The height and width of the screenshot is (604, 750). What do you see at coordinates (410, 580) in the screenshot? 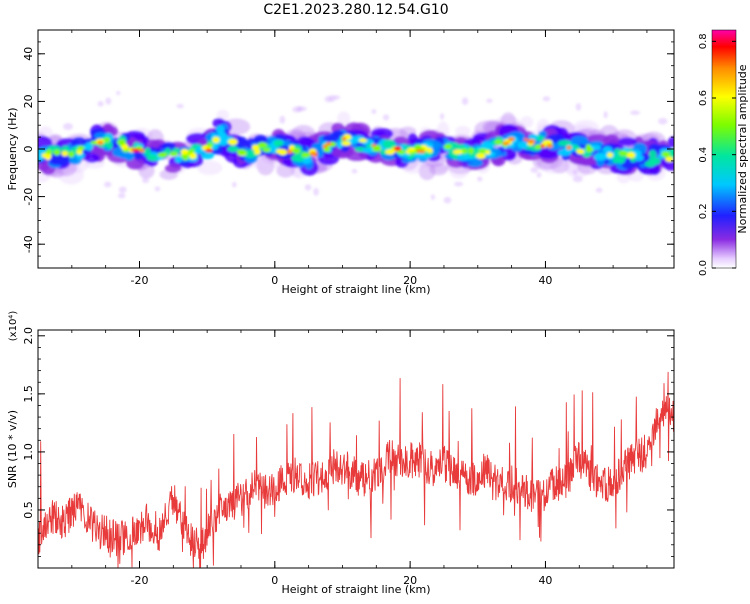
I see `snr-xtick-label: 20` at bounding box center [410, 580].